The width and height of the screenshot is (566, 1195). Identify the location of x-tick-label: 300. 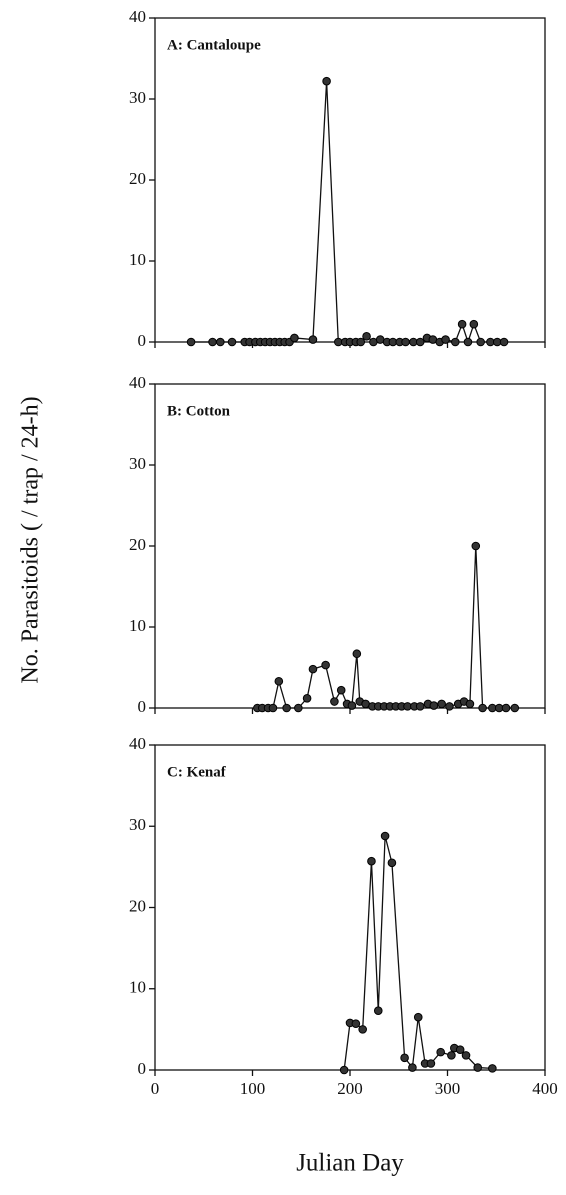
(448, 1088).